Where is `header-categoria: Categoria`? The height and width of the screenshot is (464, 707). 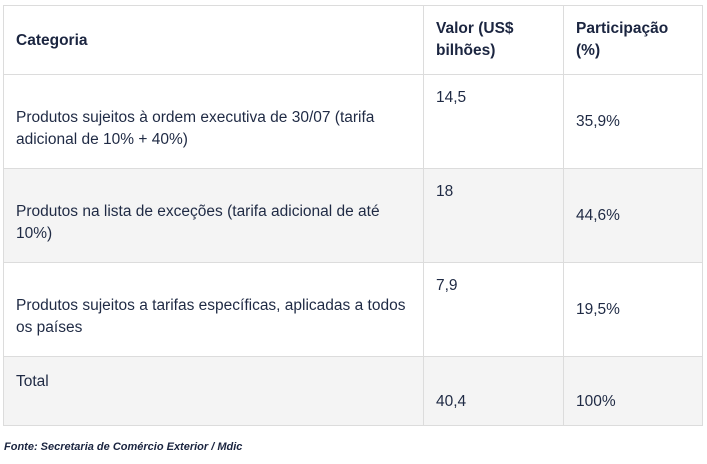
header-categoria: Categoria is located at coordinates (213, 40).